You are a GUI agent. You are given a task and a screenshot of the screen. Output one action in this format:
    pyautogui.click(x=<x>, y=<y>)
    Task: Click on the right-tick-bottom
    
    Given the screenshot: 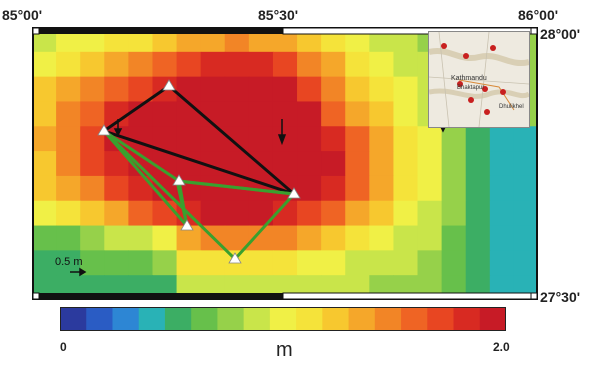 What is the action you would take?
    pyautogui.click(x=534, y=296)
    